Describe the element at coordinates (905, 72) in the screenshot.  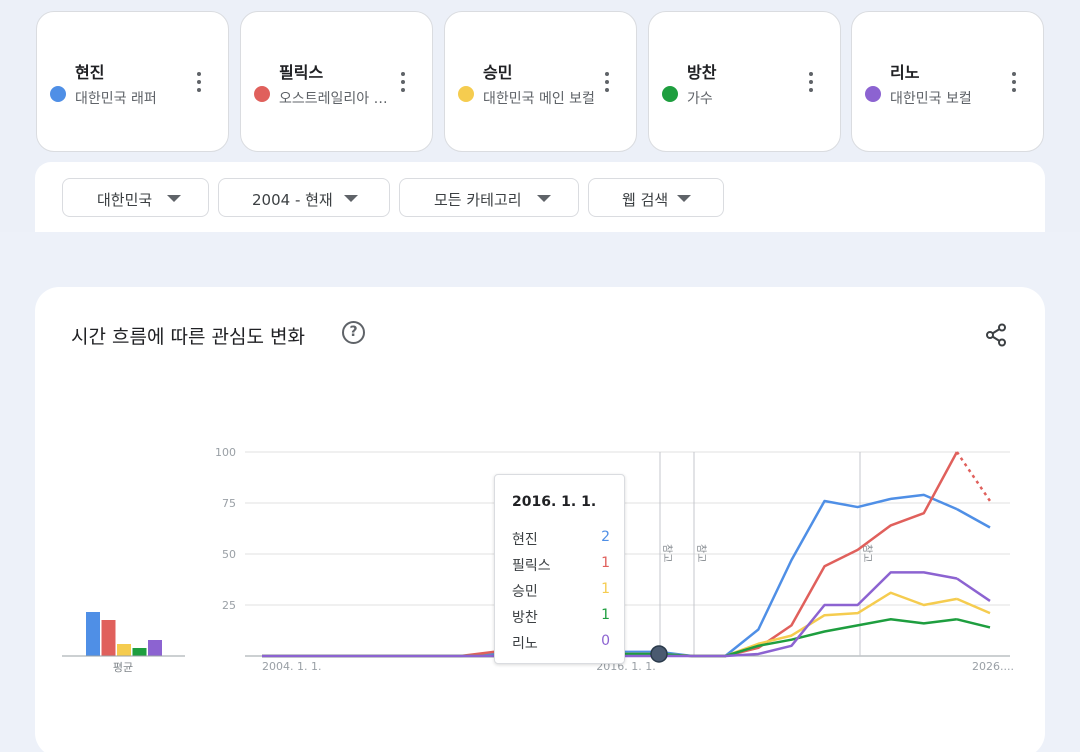
I see `term-name: 리노` at that location.